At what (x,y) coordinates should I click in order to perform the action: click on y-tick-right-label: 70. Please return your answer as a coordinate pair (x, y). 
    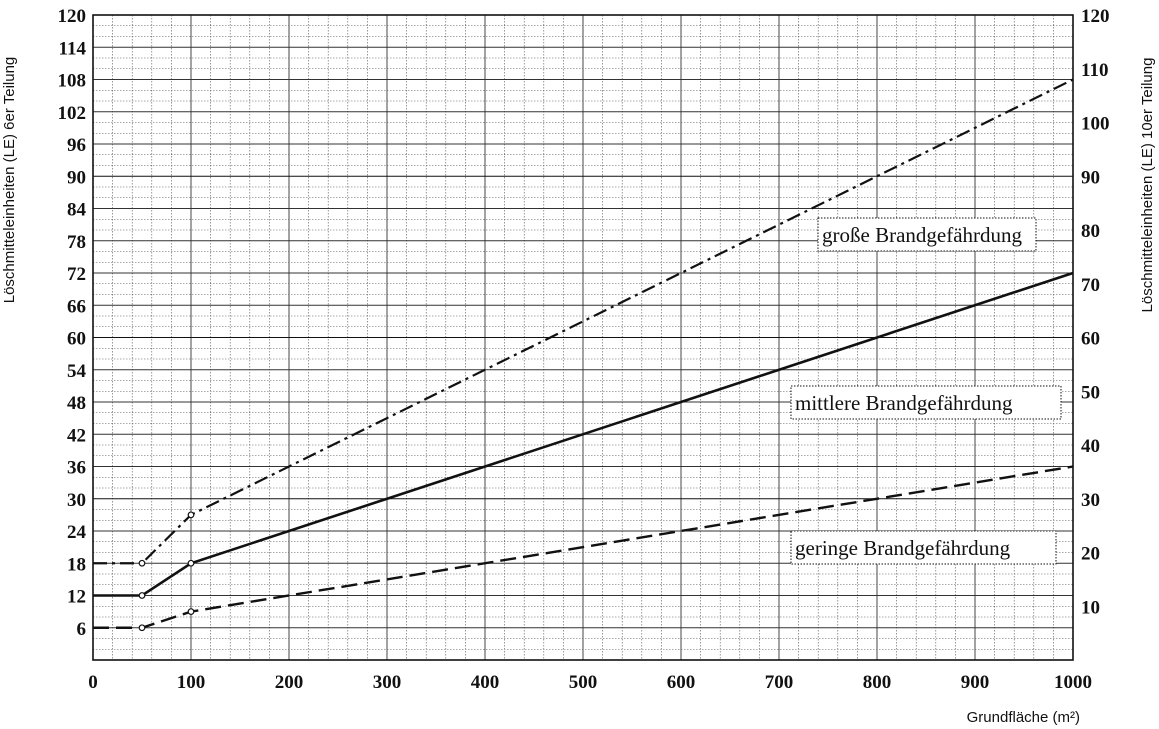
    Looking at the image, I should click on (1090, 285).